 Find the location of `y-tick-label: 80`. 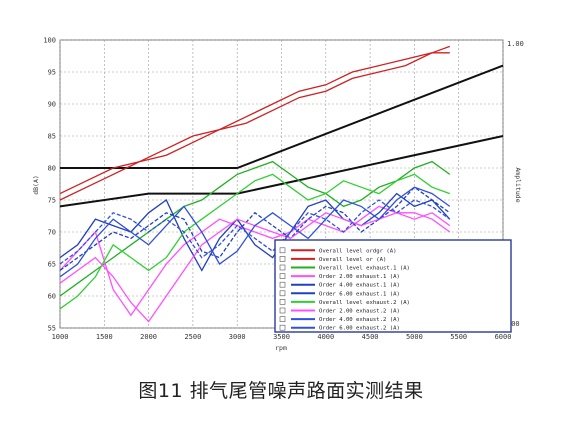

y-tick-label: 80 is located at coordinates (52, 169).